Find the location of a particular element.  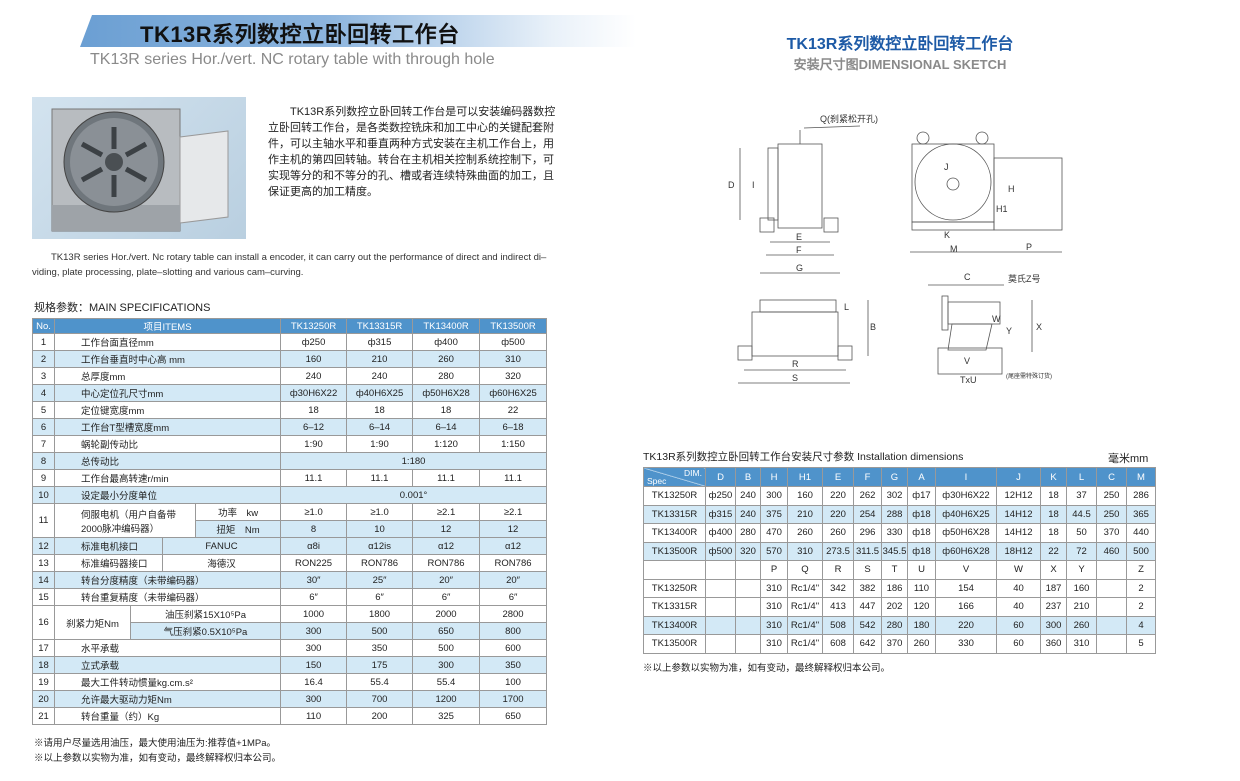

value-cell: 20″ is located at coordinates (513, 580).